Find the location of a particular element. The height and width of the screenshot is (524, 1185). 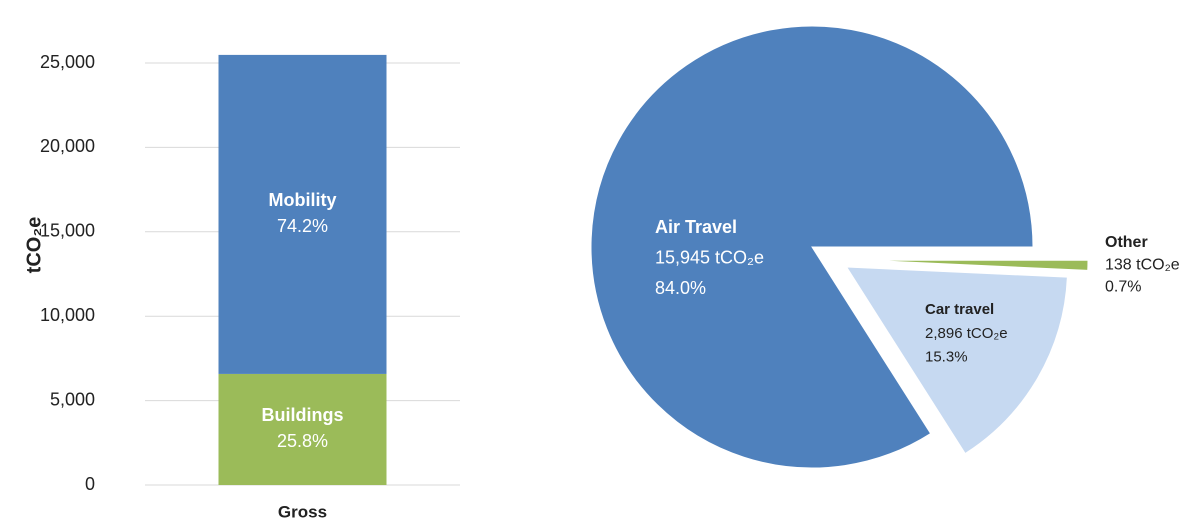

slice-name: Other is located at coordinates (1126, 242).